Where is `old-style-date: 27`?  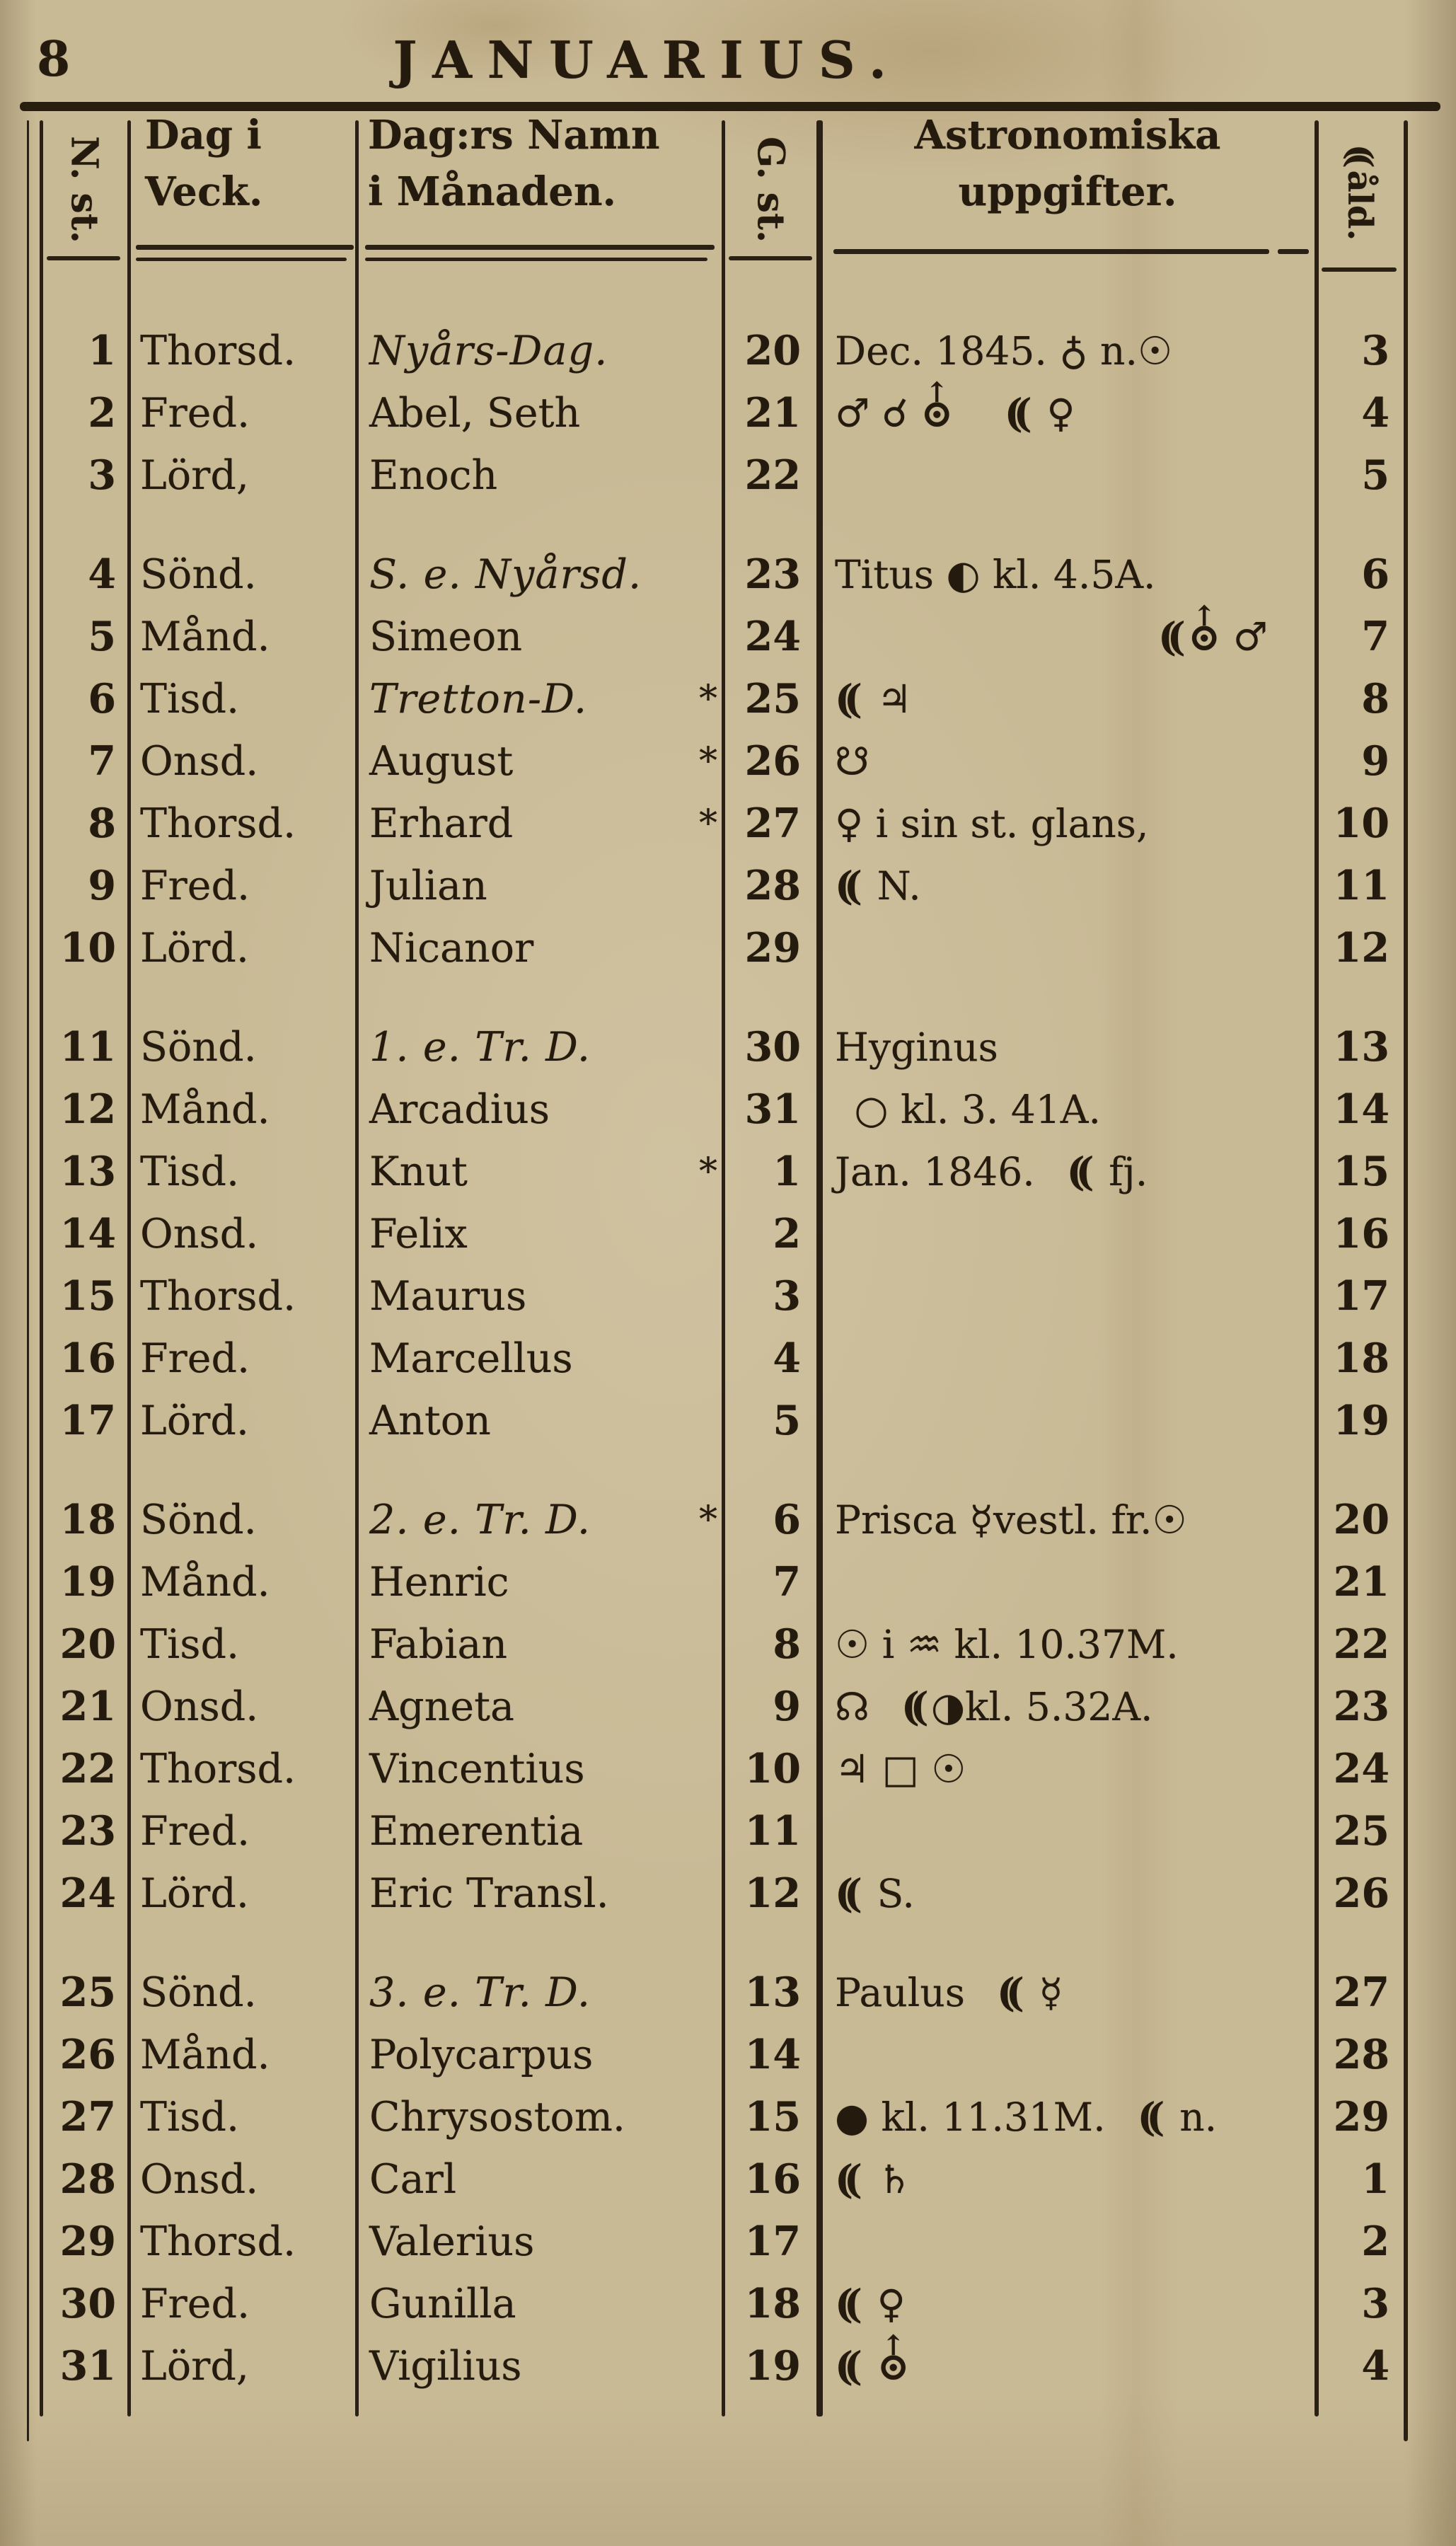
old-style-date: 27 is located at coordinates (773, 823).